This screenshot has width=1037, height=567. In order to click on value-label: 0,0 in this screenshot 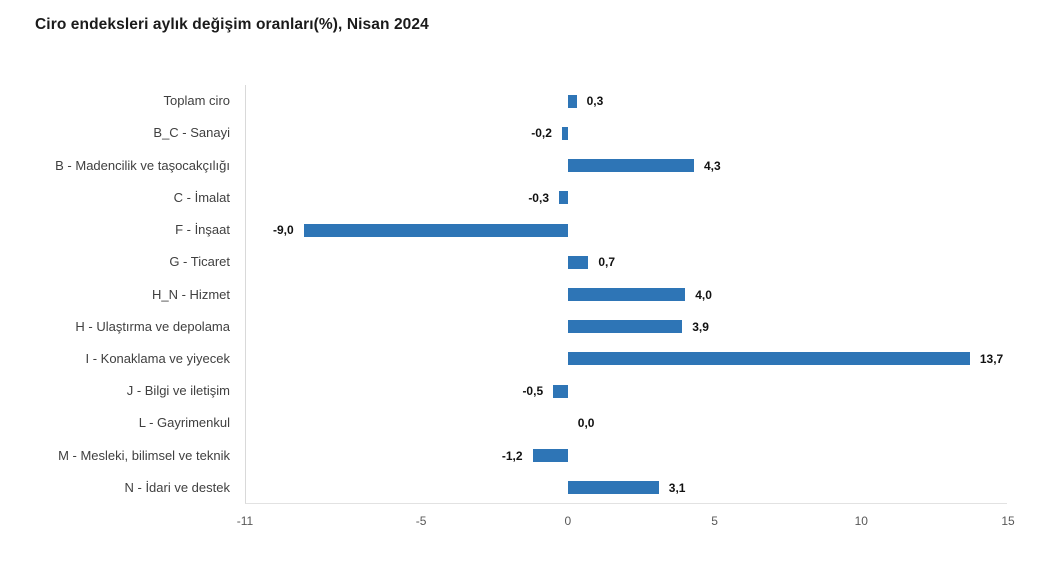, I will do `click(586, 423)`.